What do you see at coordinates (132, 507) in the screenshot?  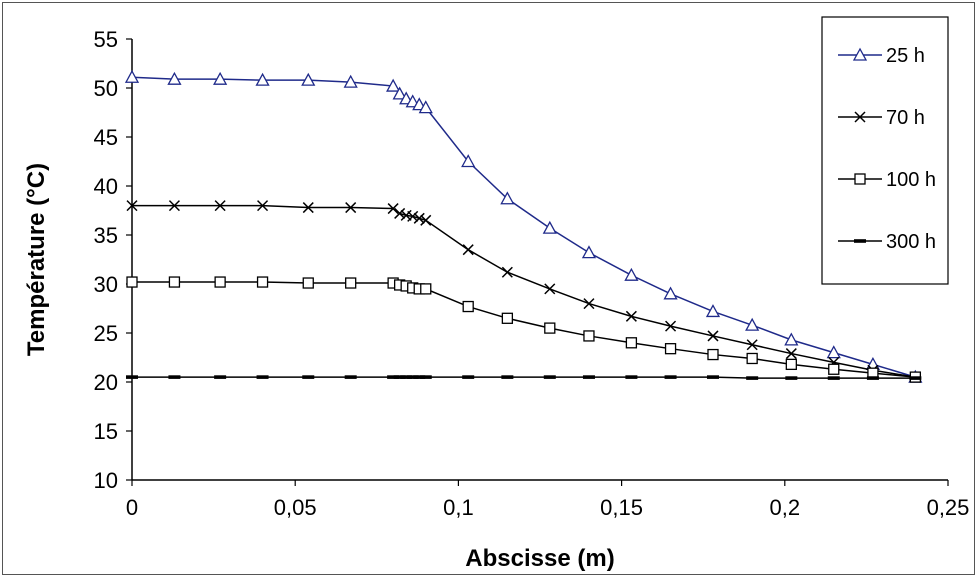 I see `x-tick-label: 0` at bounding box center [132, 507].